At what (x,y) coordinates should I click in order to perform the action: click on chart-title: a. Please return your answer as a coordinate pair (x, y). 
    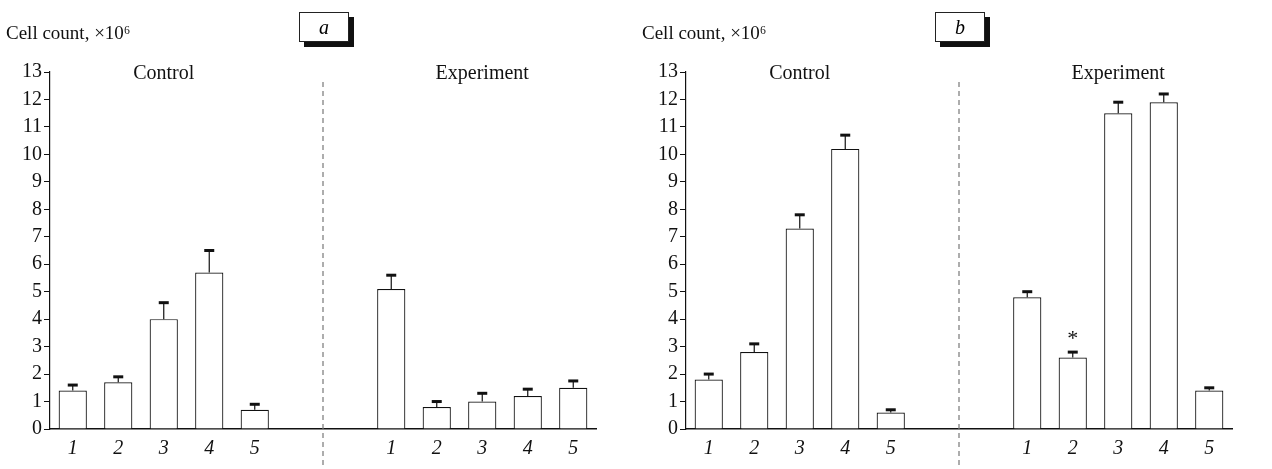
    Looking at the image, I should click on (324, 27).